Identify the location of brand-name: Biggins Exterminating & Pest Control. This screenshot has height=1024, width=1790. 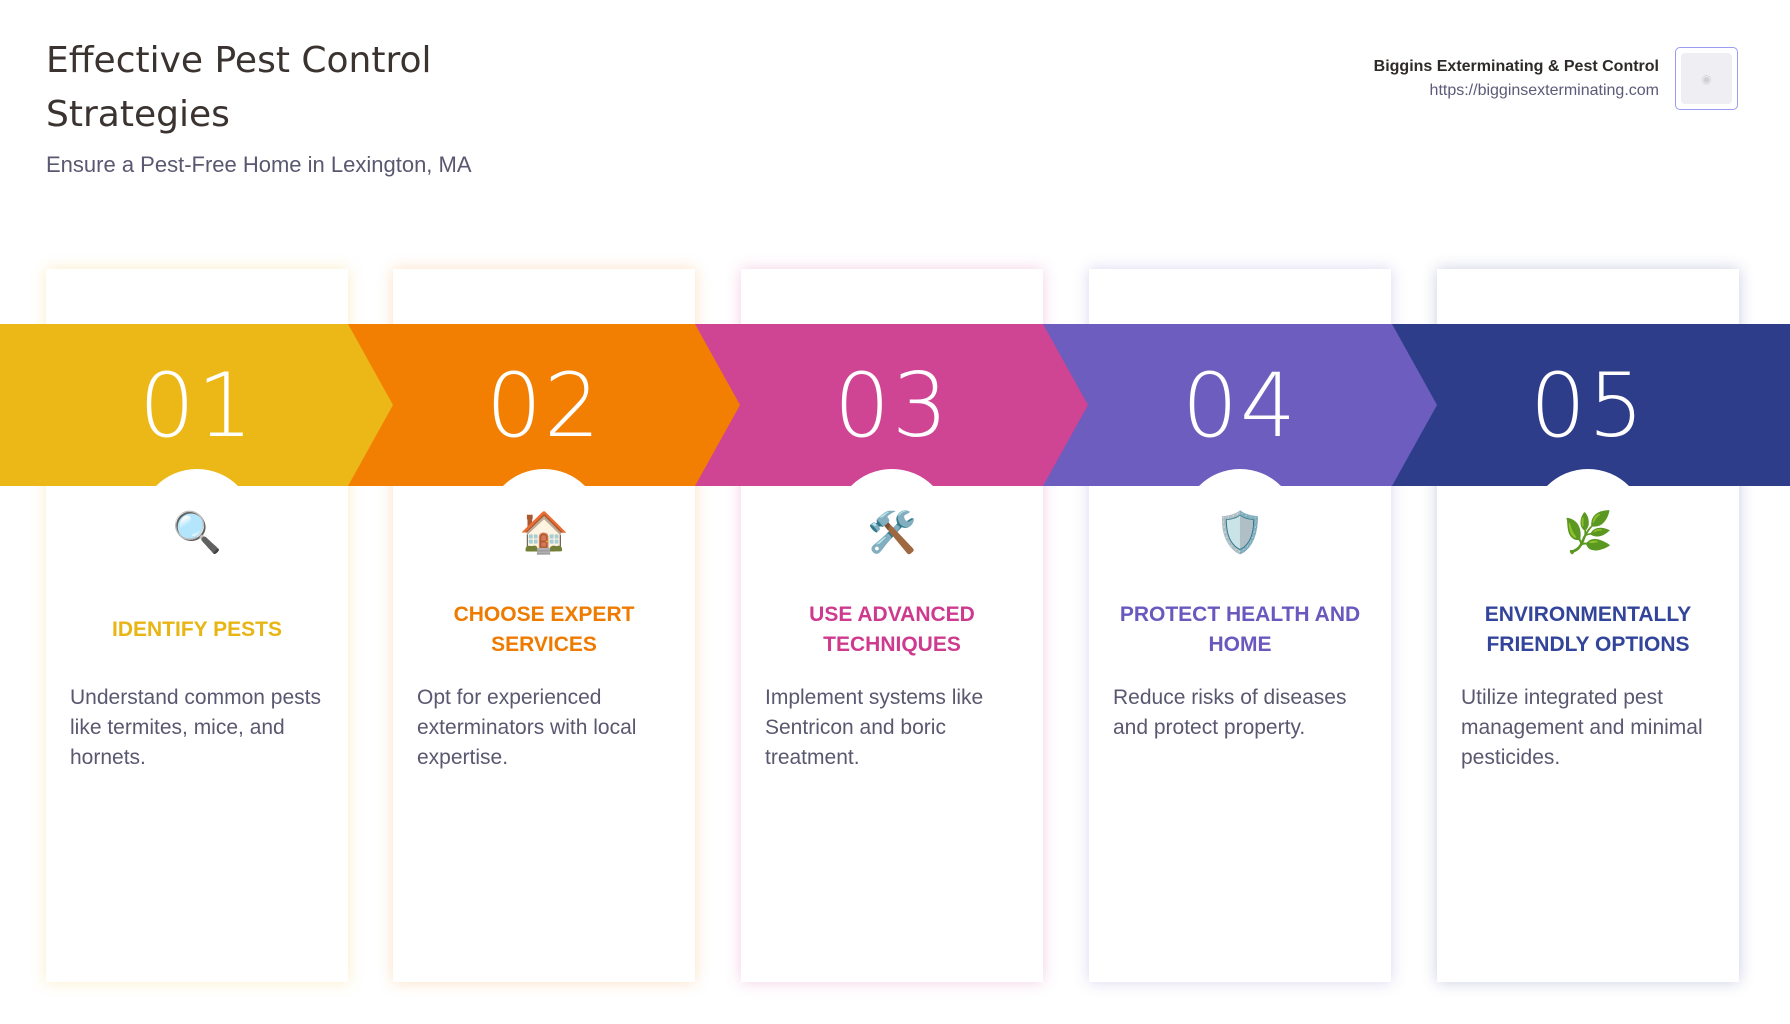
(1516, 66).